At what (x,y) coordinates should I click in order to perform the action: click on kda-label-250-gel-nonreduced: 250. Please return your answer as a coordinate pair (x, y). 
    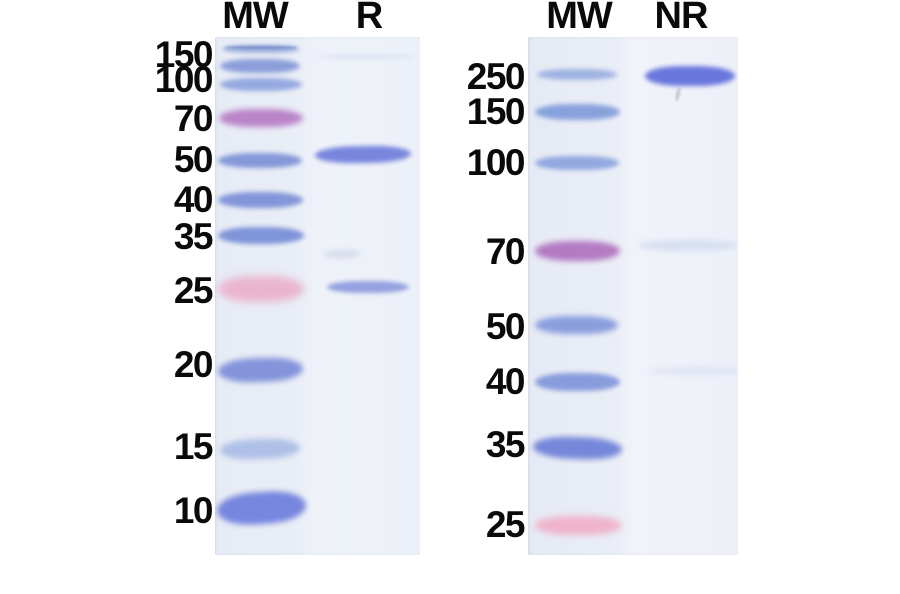
    Looking at the image, I should click on (496, 76).